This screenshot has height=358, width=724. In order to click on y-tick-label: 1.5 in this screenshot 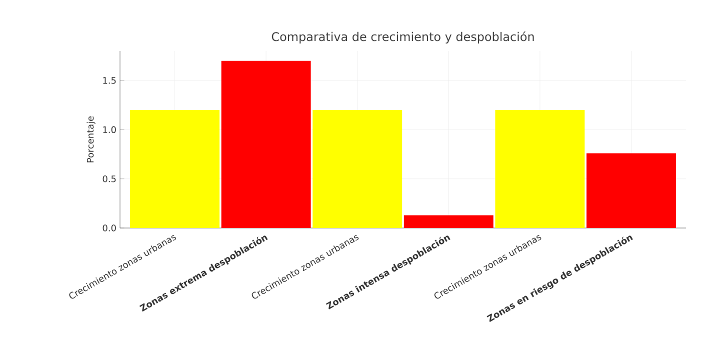, I will do `click(109, 80)`.